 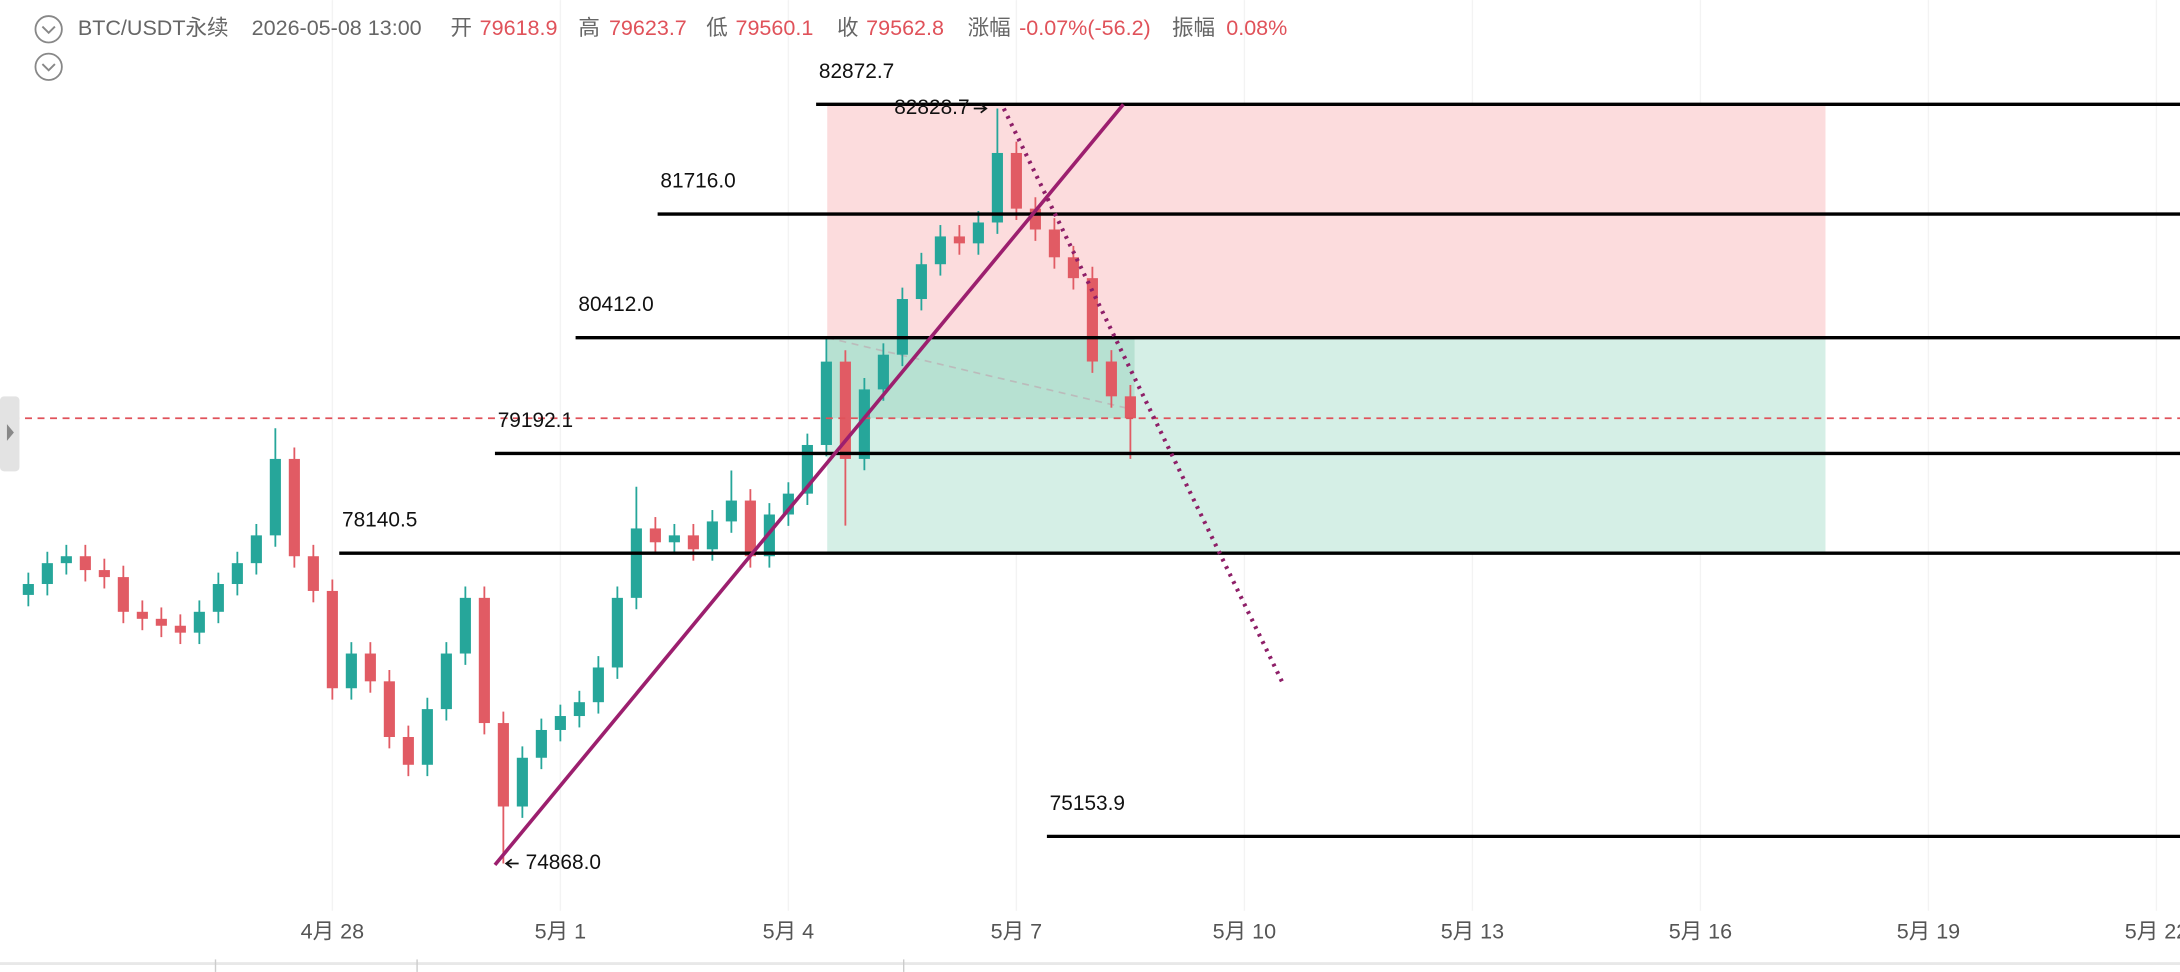 What do you see at coordinates (461, 28) in the screenshot?
I see `info-label: 开` at bounding box center [461, 28].